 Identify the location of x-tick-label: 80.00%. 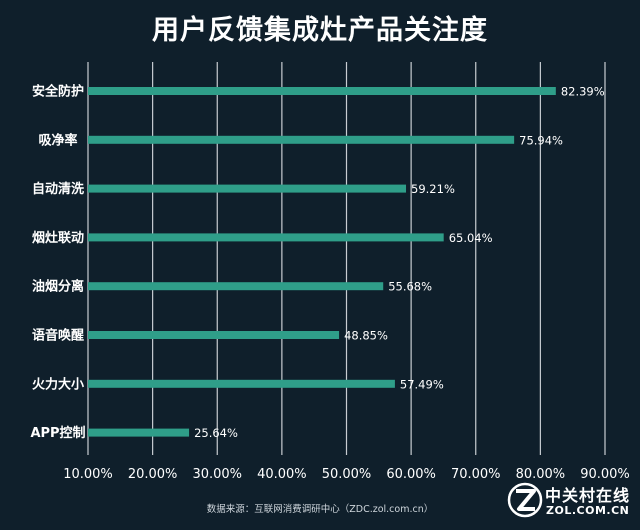
(541, 474).